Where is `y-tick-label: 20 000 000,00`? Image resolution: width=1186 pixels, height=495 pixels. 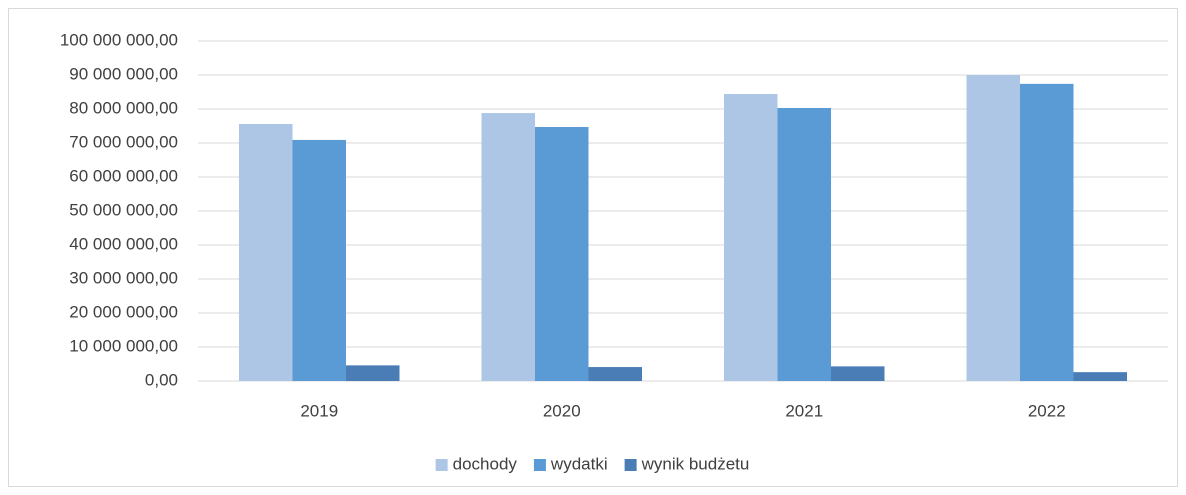
y-tick-label: 20 000 000,00 is located at coordinates (123, 311).